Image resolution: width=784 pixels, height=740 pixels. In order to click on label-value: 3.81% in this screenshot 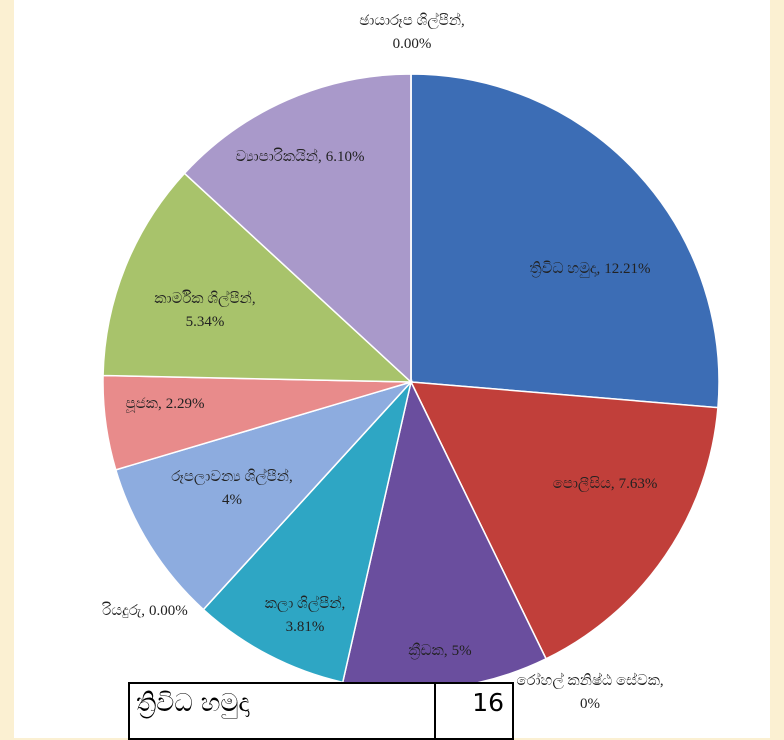, I will do `click(305, 627)`.